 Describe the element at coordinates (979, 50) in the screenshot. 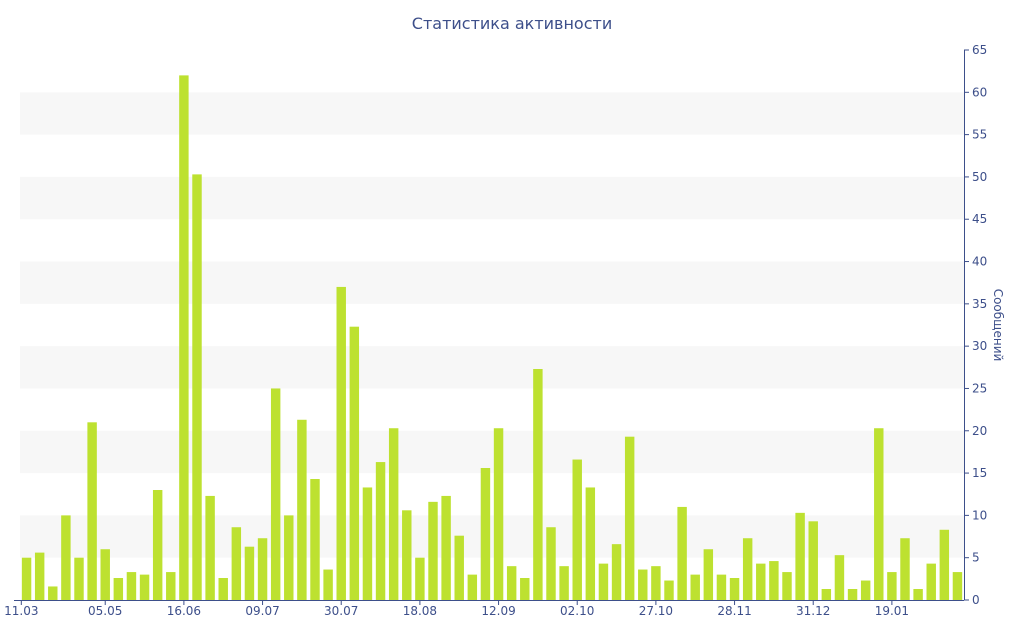

I see `y-tick-label: 65` at that location.